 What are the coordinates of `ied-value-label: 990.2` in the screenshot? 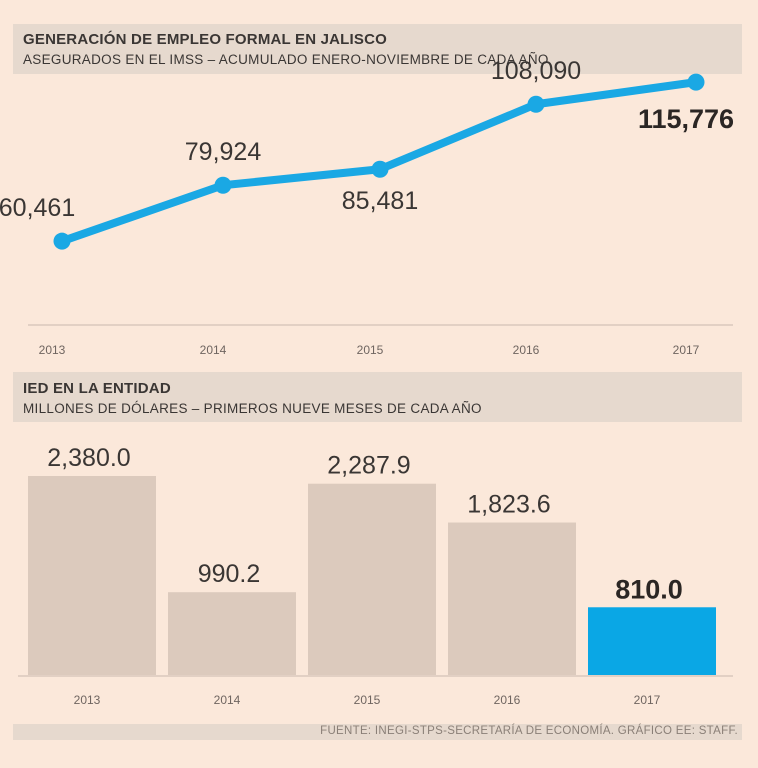 It's located at (229, 574).